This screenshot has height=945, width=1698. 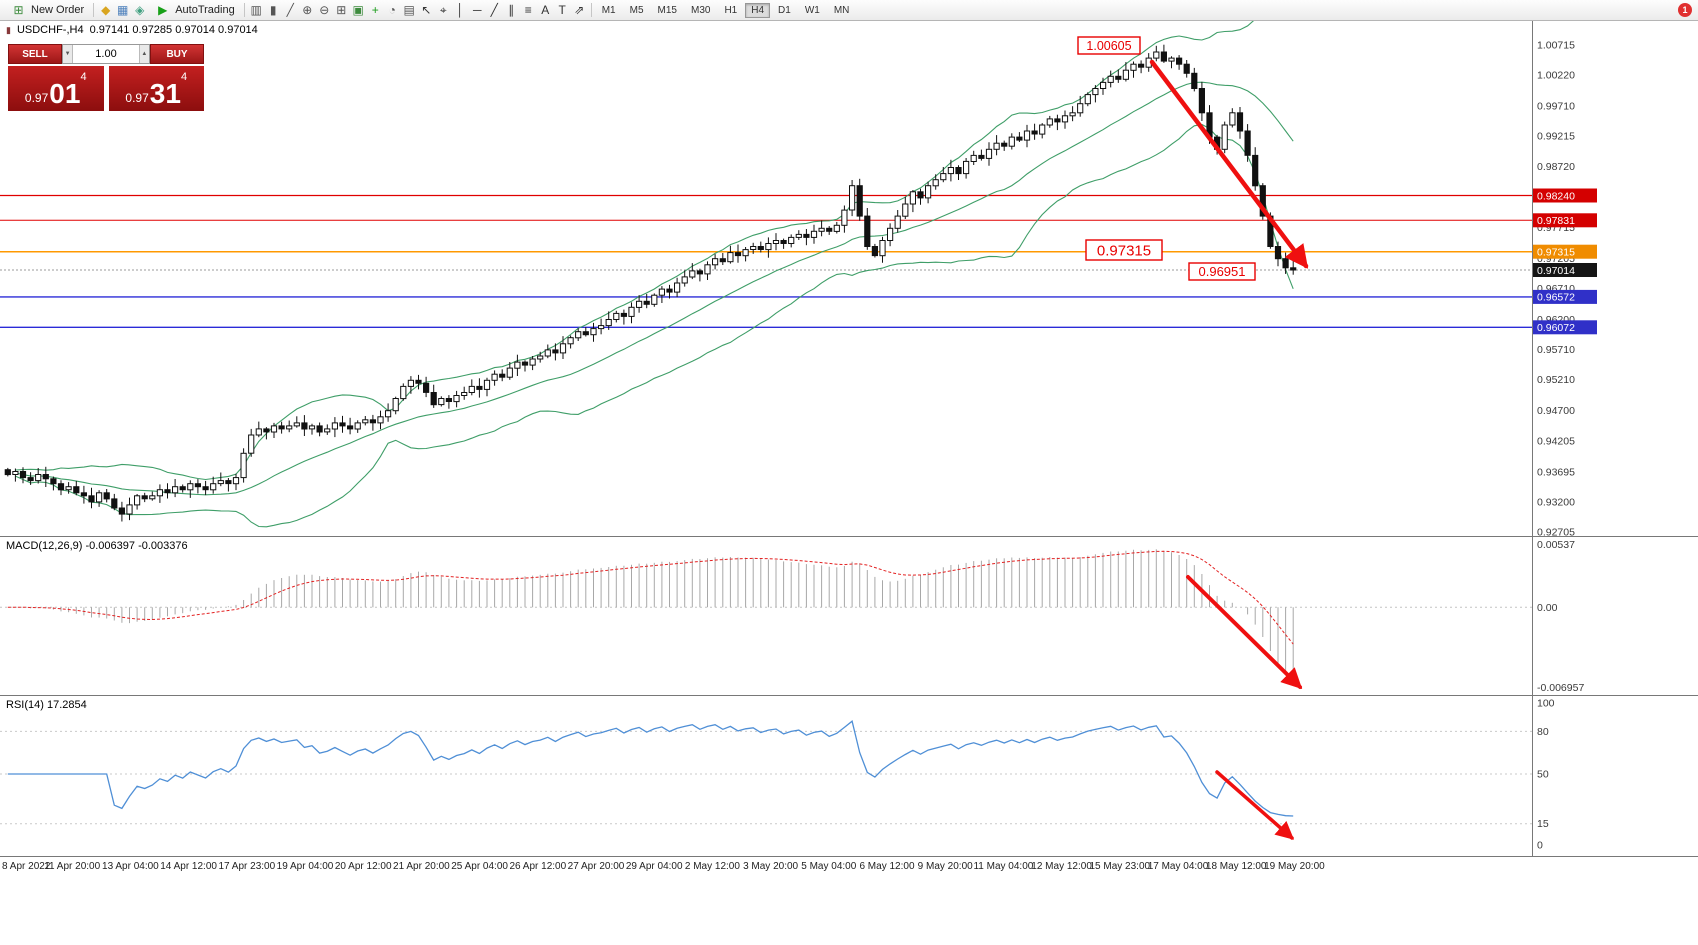 What do you see at coordinates (494, 10) in the screenshot?
I see `trendline-icon: ╱` at bounding box center [494, 10].